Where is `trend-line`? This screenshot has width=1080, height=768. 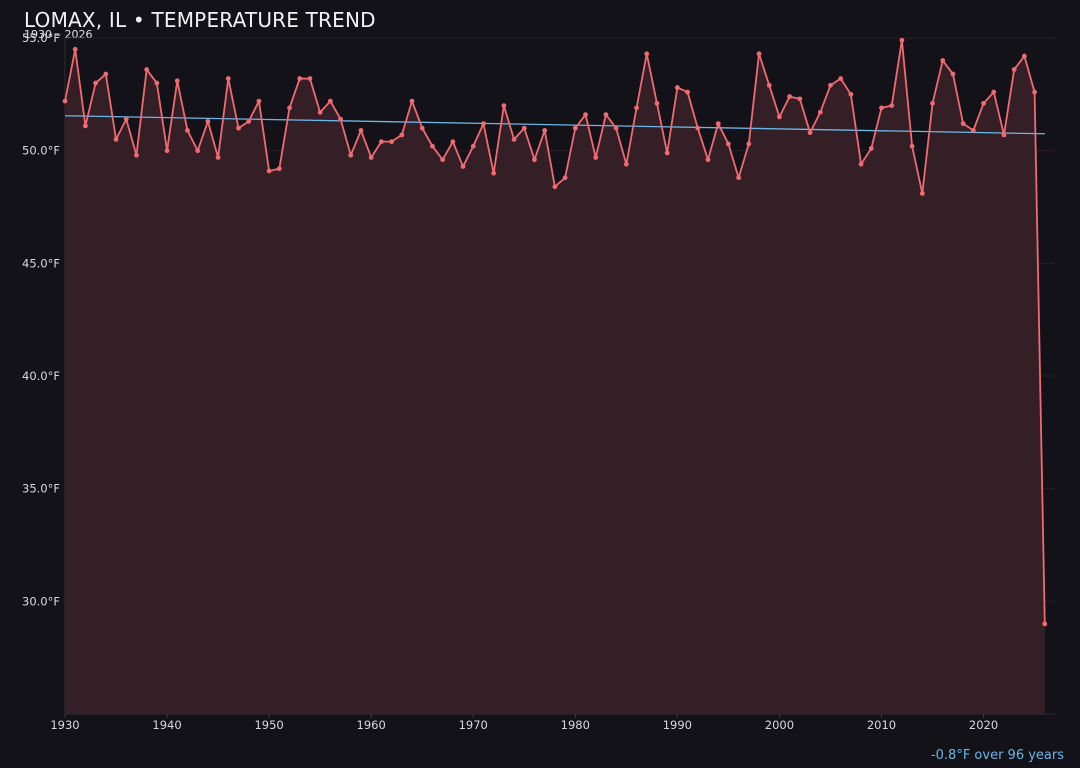
trend-line is located at coordinates (554, 125).